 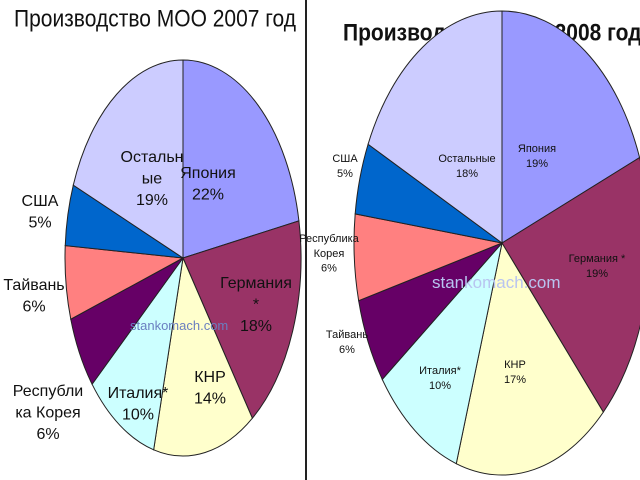 I want to click on slice-label: Республи ка Корея 6%, so click(x=48, y=413).